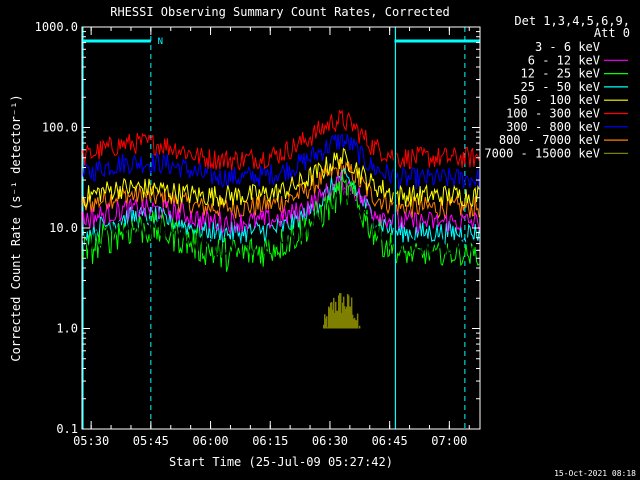 The height and width of the screenshot is (480, 640). Describe the element at coordinates (390, 441) in the screenshot. I see `x-tick-label: 06:45` at that location.